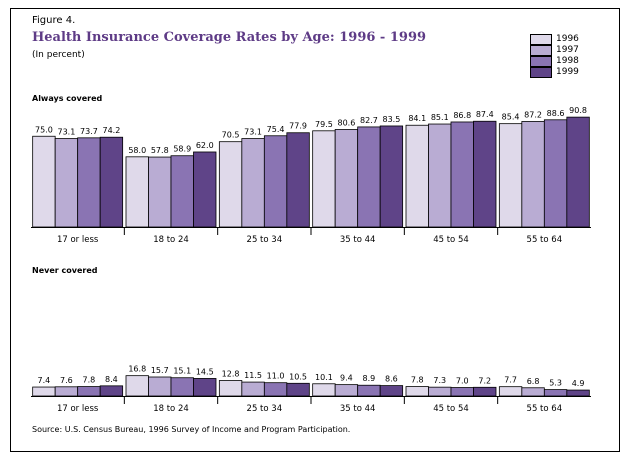  What do you see at coordinates (160, 370) in the screenshot?
I see `data-label: 15.7` at bounding box center [160, 370].